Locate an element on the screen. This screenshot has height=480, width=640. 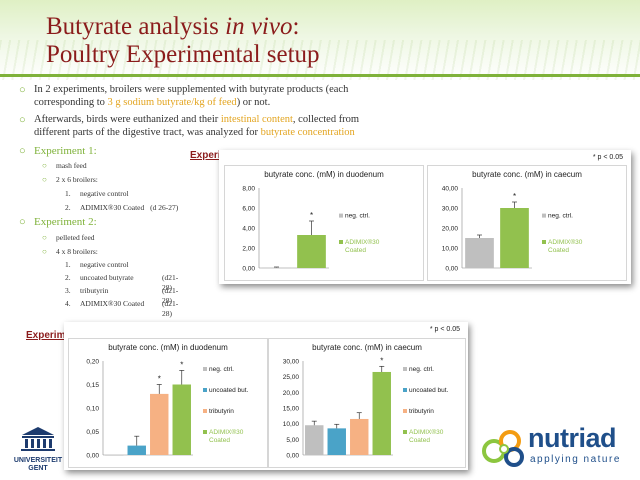
nutriad-tagline: applying nature is located at coordinates (575, 459).